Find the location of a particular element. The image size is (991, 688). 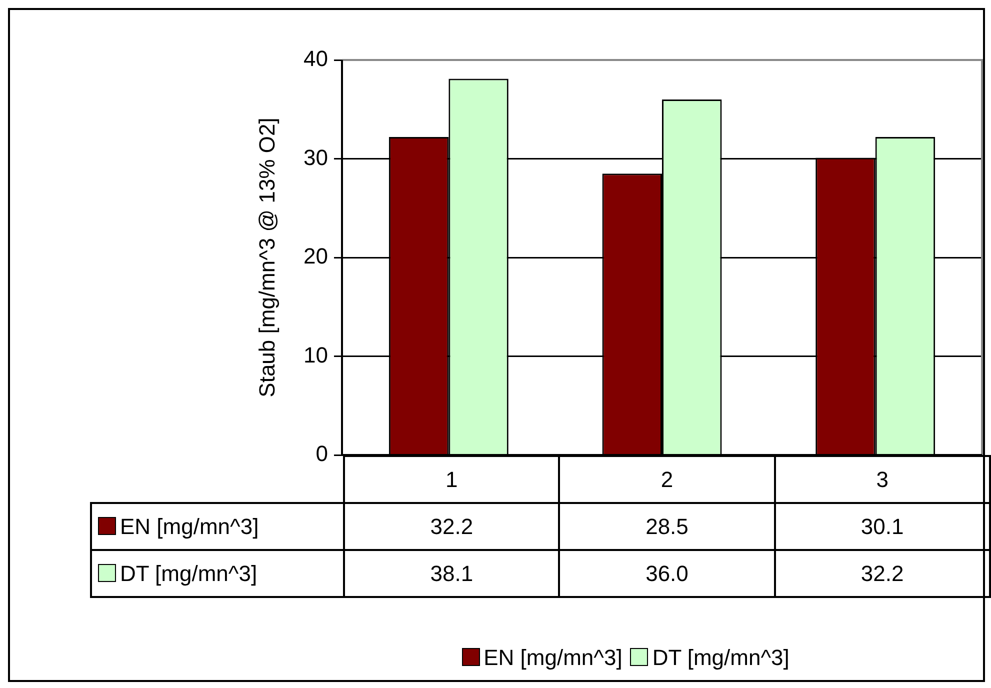

y-tick-label: 30 is located at coordinates (316, 157).